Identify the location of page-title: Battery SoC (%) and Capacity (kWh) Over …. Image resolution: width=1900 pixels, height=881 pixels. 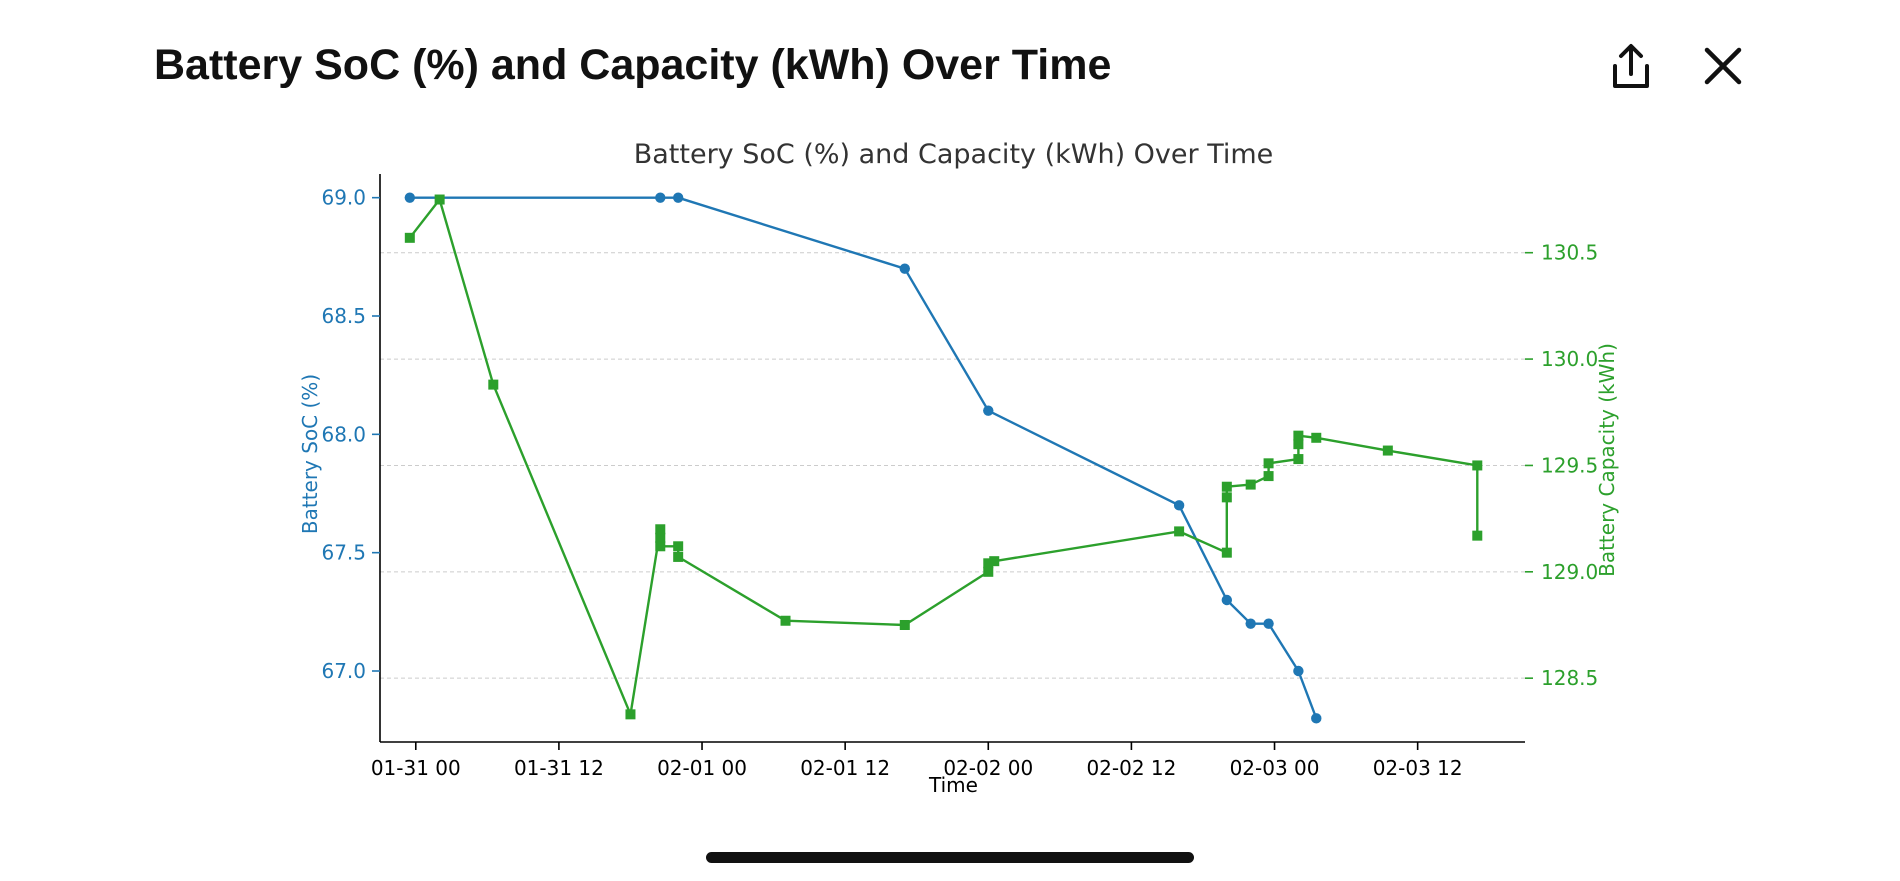
(633, 65).